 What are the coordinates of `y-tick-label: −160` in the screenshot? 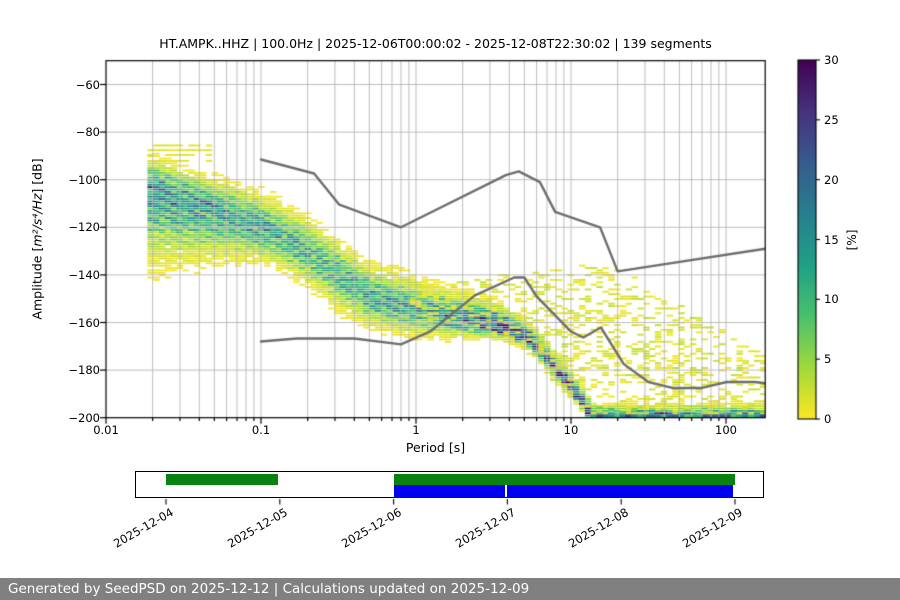 It's located at (84, 322).